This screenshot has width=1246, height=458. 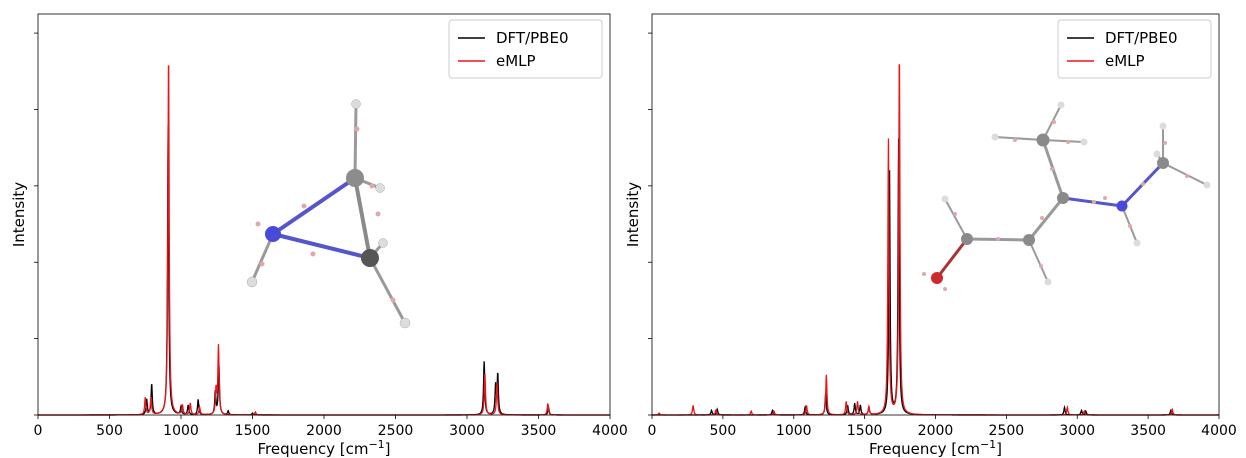 I want to click on right-x-tick-label: 1500, so click(x=865, y=431).